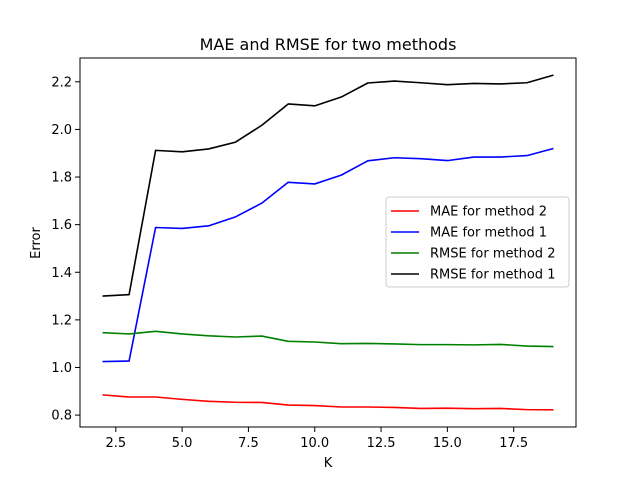 The width and height of the screenshot is (640, 480). What do you see at coordinates (328, 463) in the screenshot?
I see `x-axis-label: K` at bounding box center [328, 463].